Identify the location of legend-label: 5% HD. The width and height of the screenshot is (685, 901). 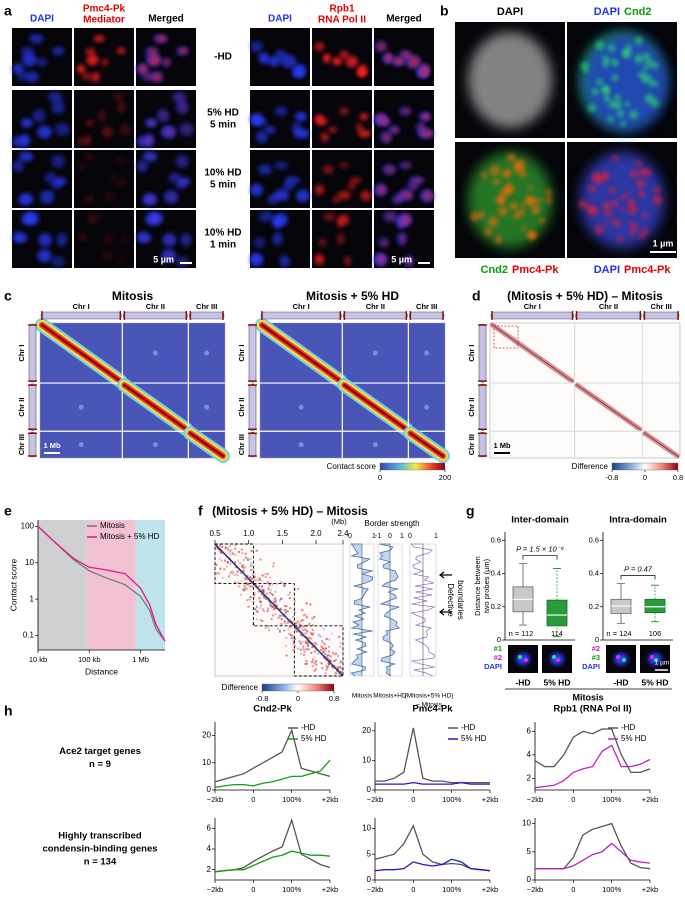
(634, 738).